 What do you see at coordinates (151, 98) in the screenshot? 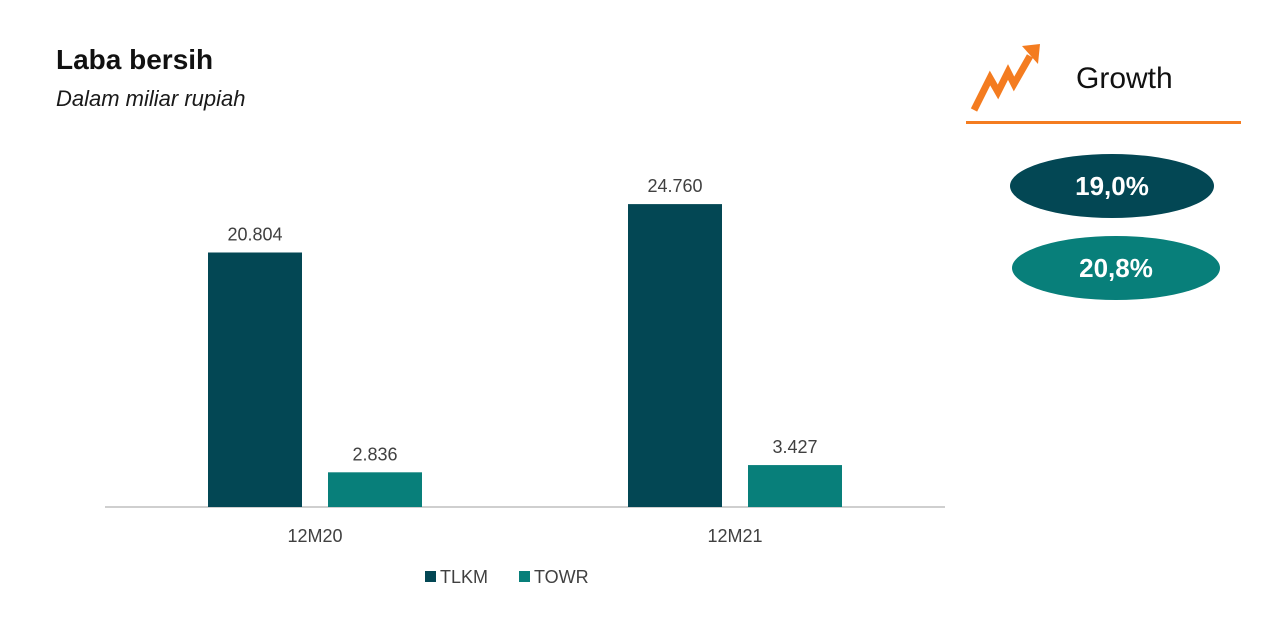
I see `chart-subtitle: Dalam miliar rupiah` at bounding box center [151, 98].